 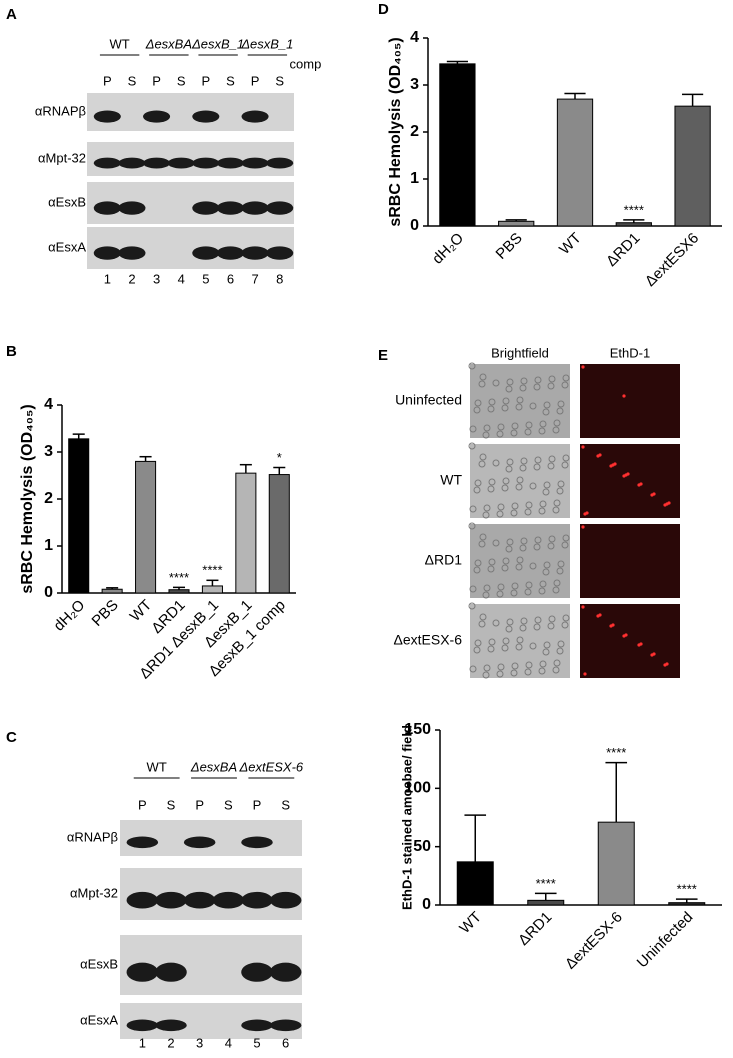 What do you see at coordinates (156, 278) in the screenshot?
I see `lane-number: 3` at bounding box center [156, 278].